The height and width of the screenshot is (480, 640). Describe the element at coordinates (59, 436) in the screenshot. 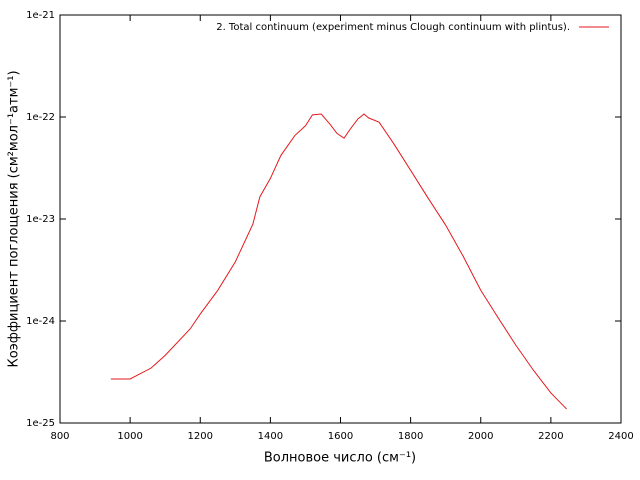

I see `x-tick-label: 800` at that location.